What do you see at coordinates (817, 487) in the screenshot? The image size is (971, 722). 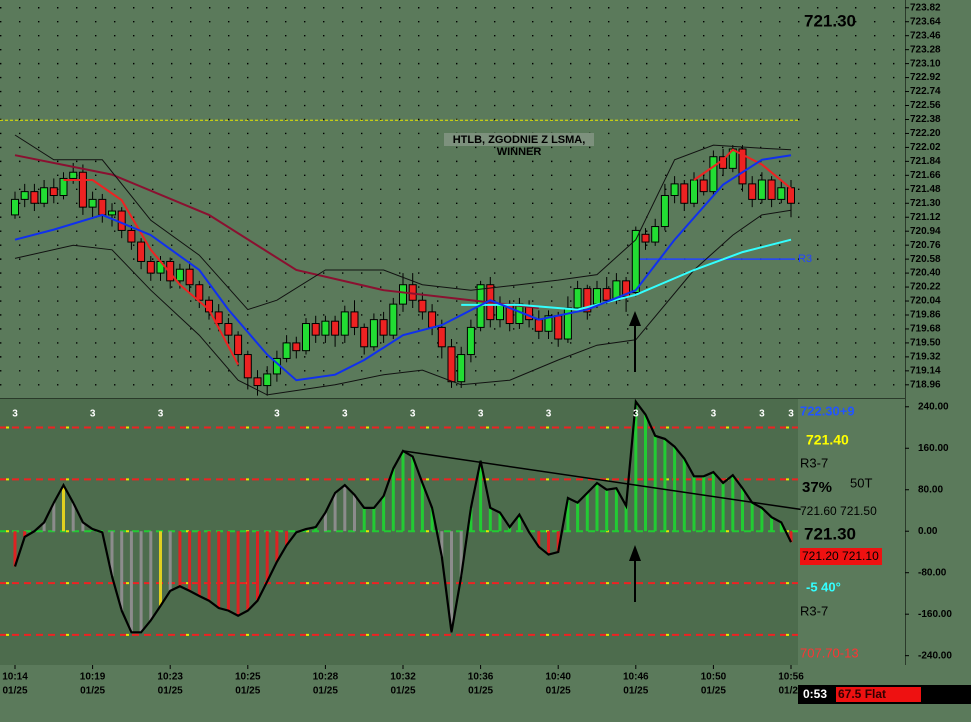 I see `percent: 37%` at bounding box center [817, 487].